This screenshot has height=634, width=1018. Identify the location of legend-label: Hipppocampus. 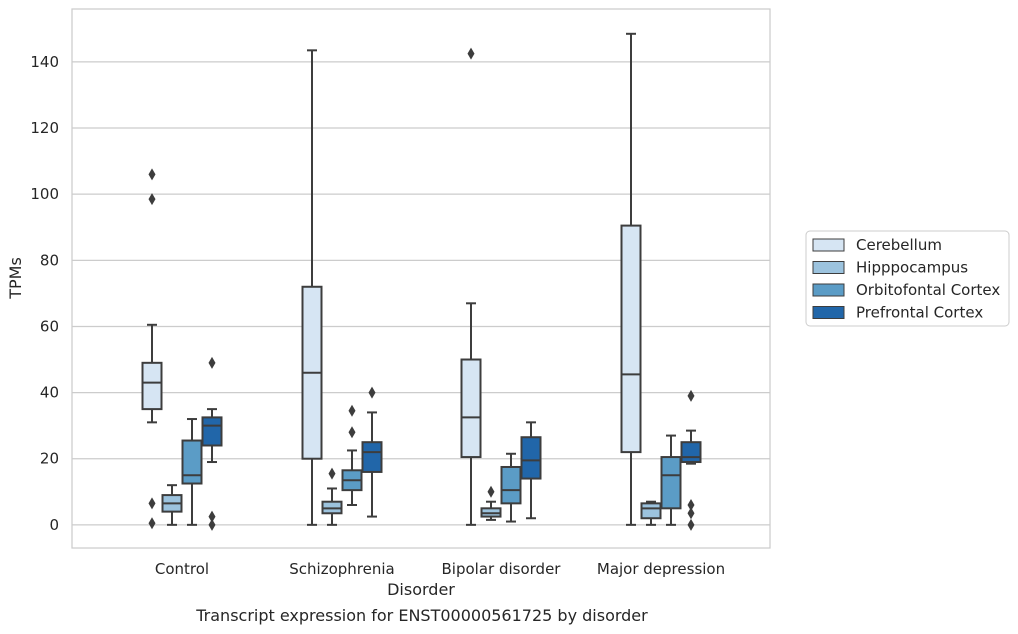
(912, 268).